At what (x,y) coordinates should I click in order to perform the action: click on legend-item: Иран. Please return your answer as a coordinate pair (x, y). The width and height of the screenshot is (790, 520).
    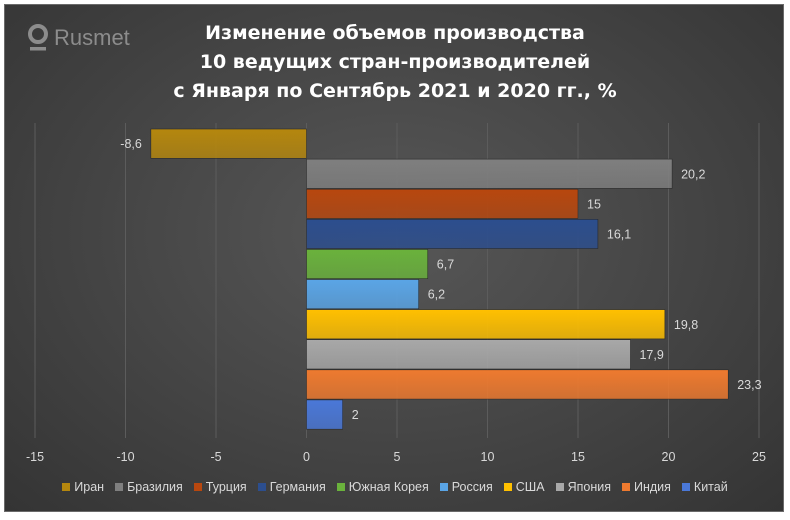
    Looking at the image, I should click on (83, 487).